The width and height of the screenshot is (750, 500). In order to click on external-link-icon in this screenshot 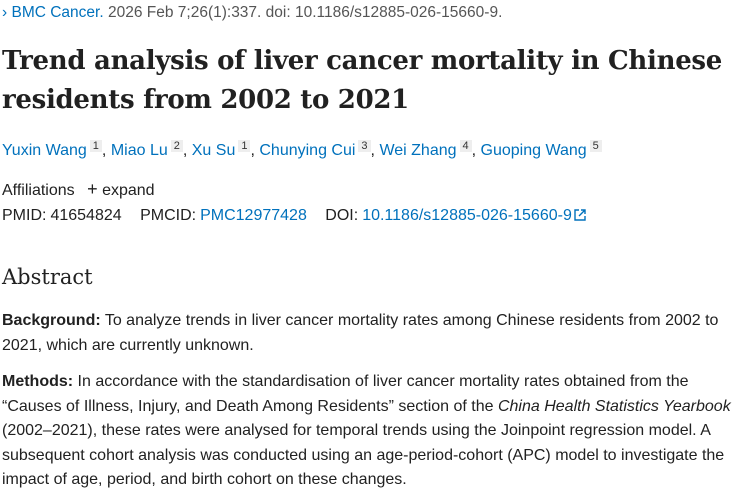, I will do `click(580, 215)`.